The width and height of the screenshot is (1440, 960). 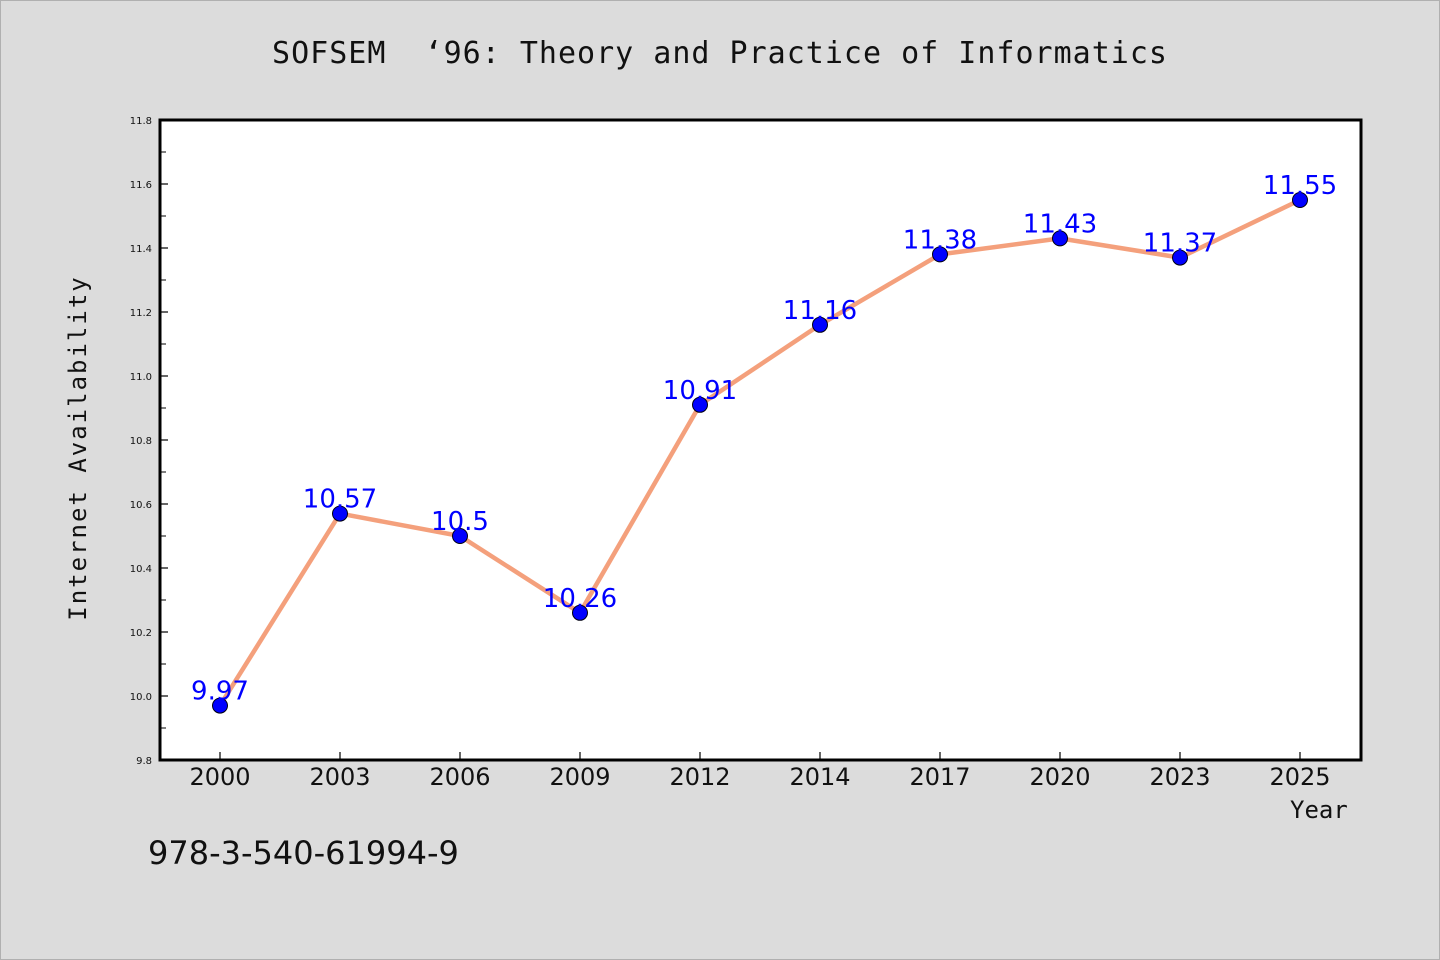 What do you see at coordinates (460, 522) in the screenshot?
I see `data-label: 10.5` at bounding box center [460, 522].